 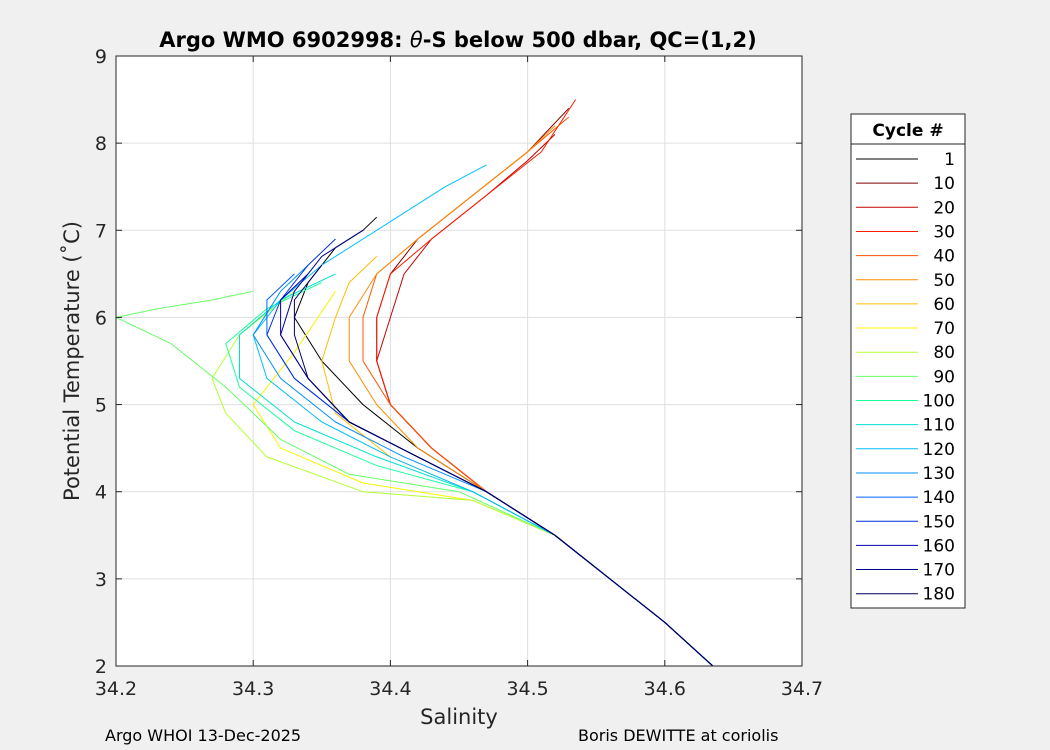 What do you see at coordinates (939, 426) in the screenshot?
I see `legend-label: 110` at bounding box center [939, 426].